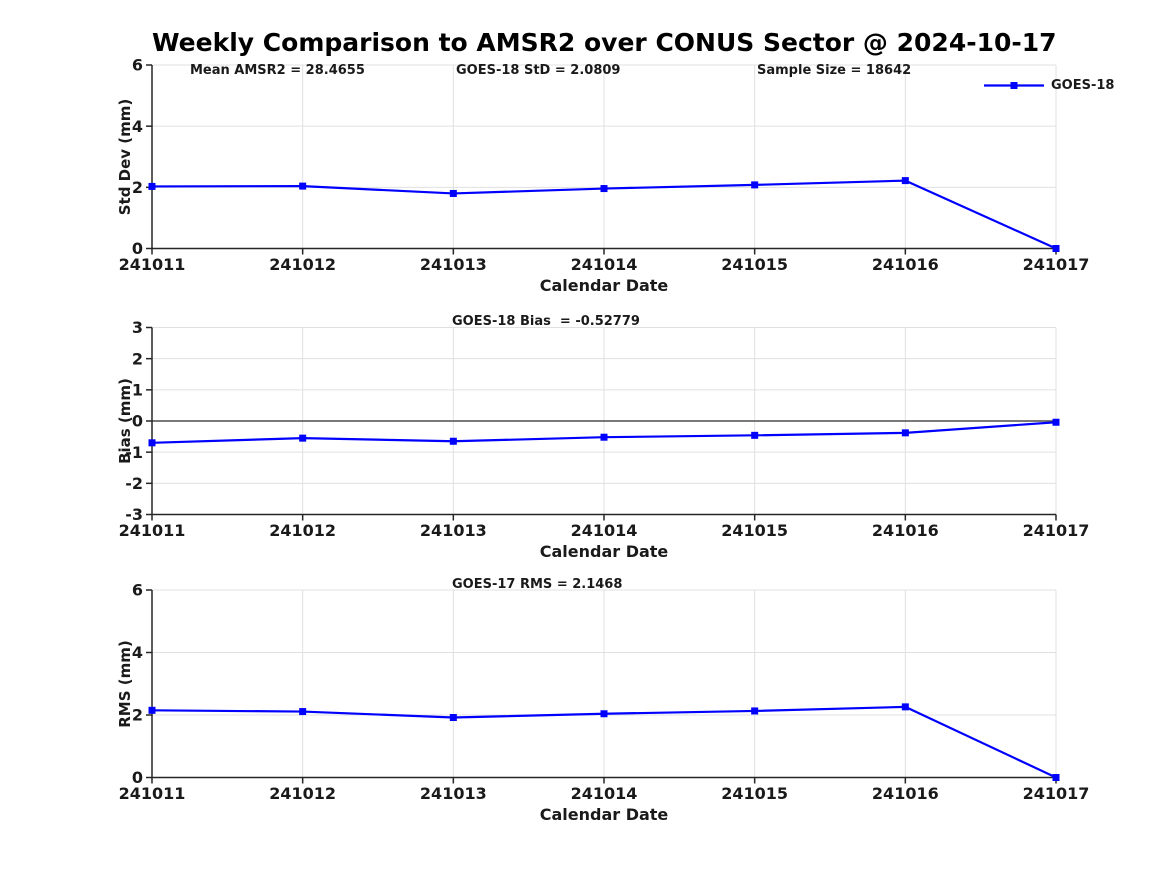 The width and height of the screenshot is (1167, 875). I want to click on annotation-goes18-std: GOES-18 StD = 2.0809, so click(538, 70).